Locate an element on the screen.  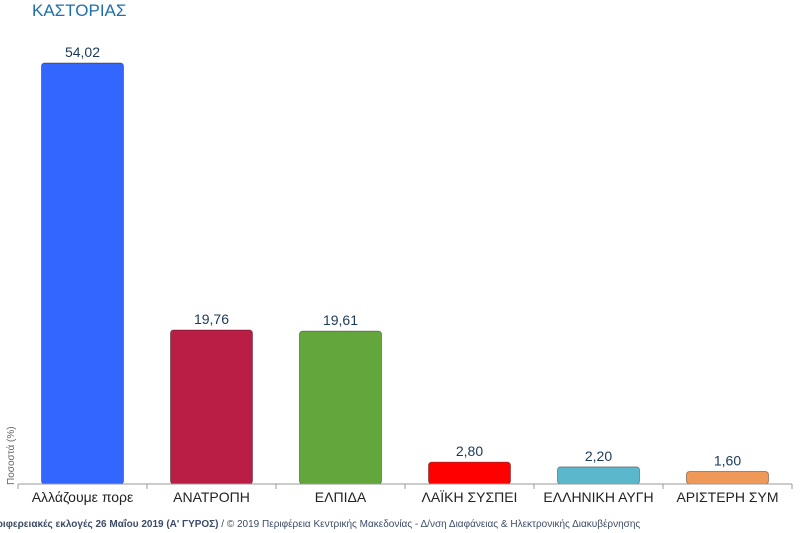
bar-value-label: 54,02 is located at coordinates (82, 52).